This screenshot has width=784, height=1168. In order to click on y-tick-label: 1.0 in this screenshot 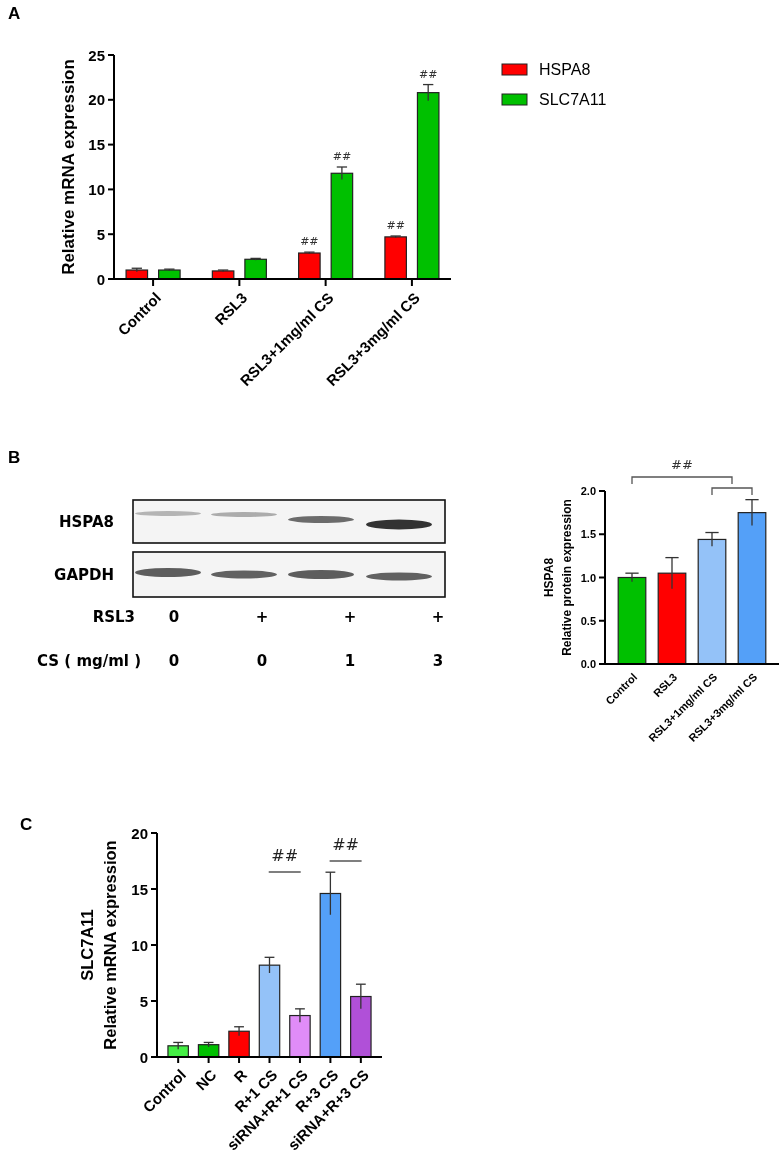, I will do `click(588, 577)`.